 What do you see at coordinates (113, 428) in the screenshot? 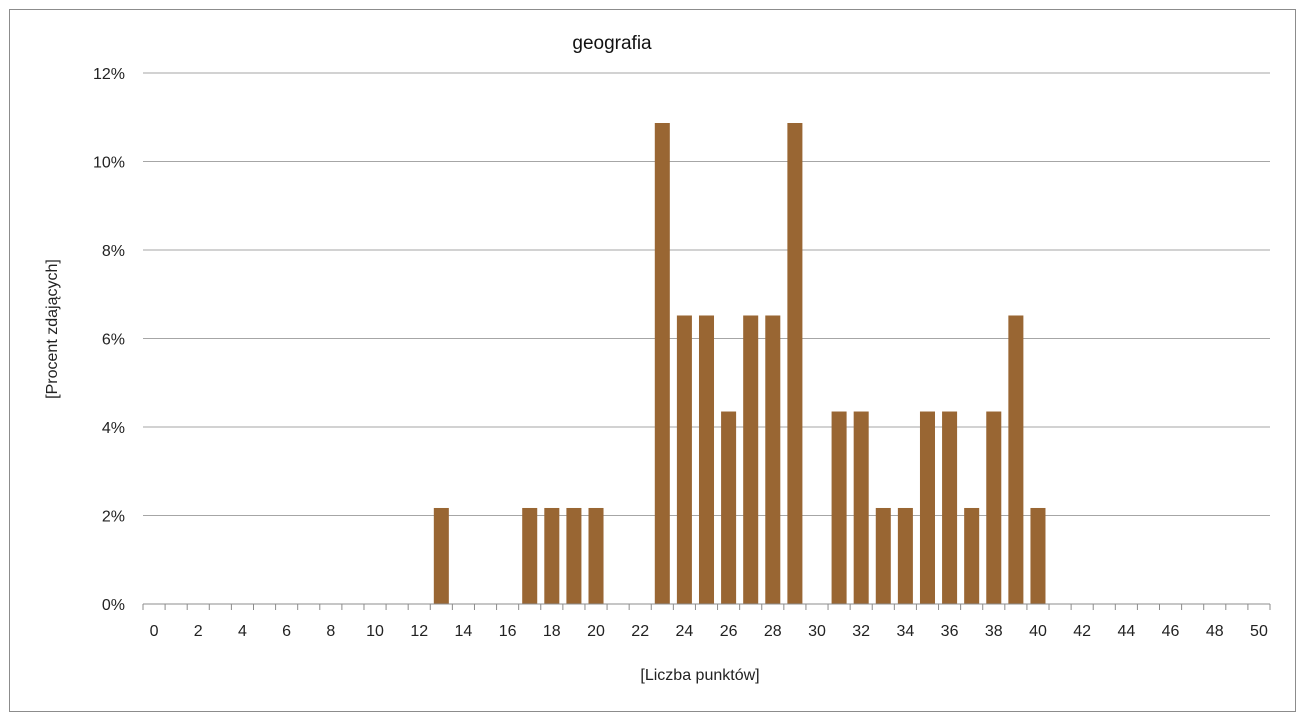
I see `y-tick-label: 4%` at bounding box center [113, 428].